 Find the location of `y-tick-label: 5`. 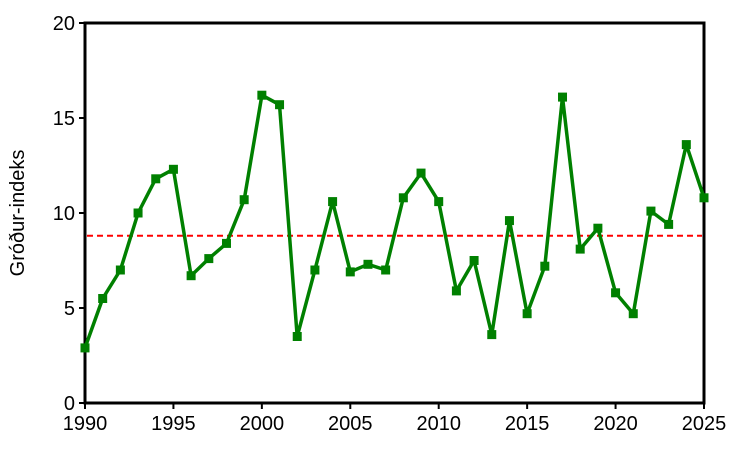

y-tick-label: 5 is located at coordinates (69, 309).